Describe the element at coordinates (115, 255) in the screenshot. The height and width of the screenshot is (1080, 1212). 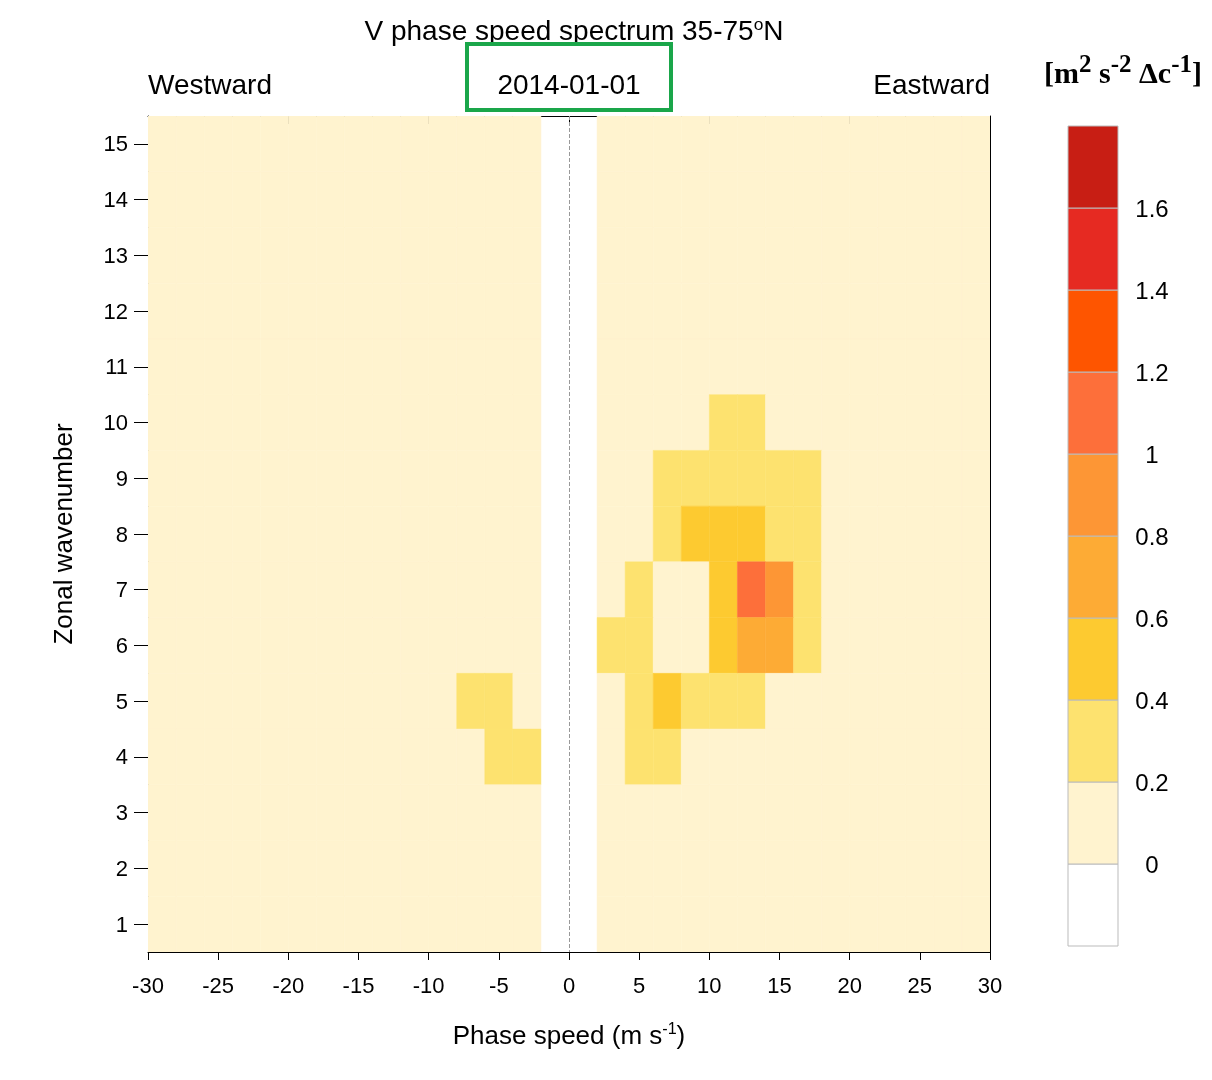
I see `y-tick-label: 13` at that location.